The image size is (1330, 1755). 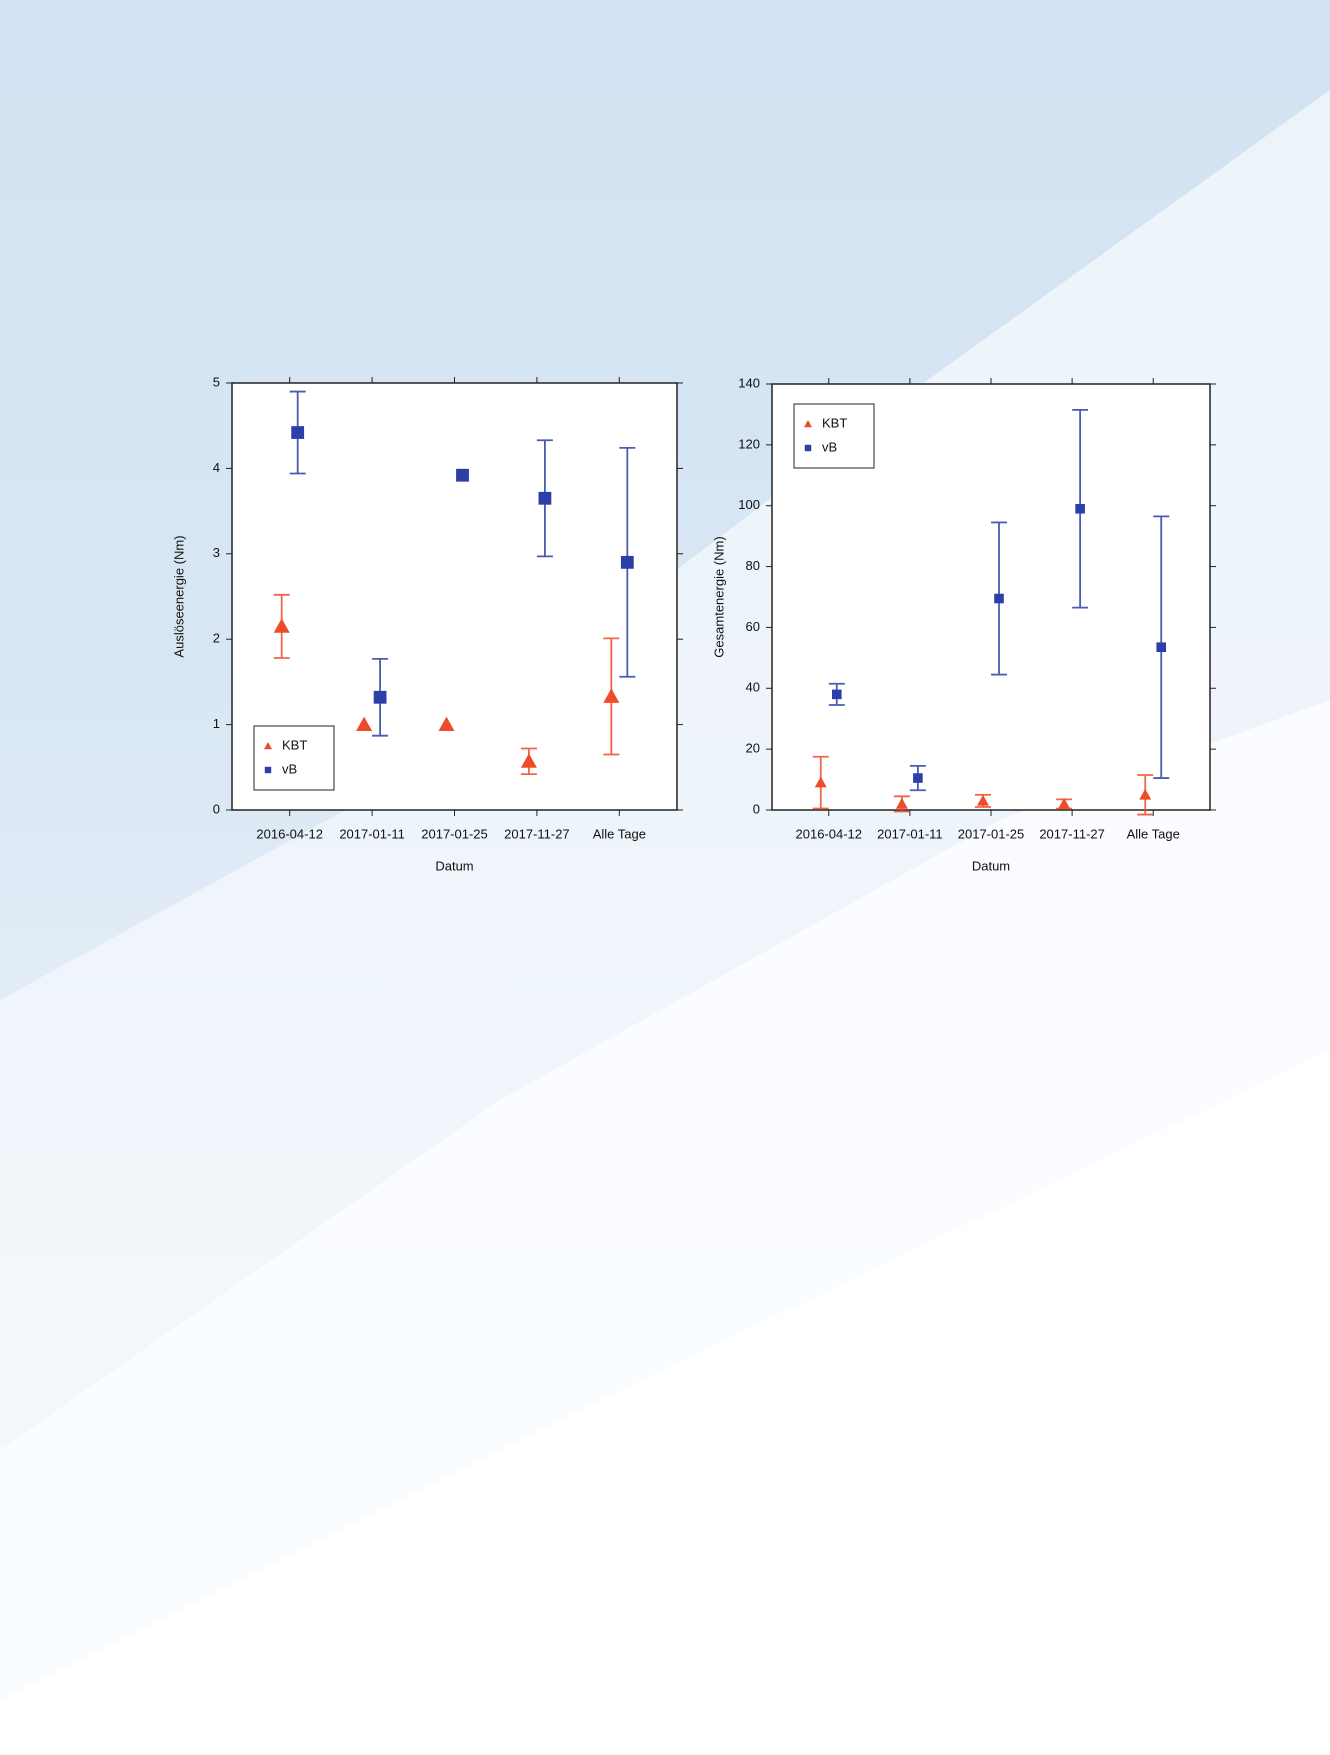 What do you see at coordinates (216, 467) in the screenshot?
I see `y-tick-label: 4` at bounding box center [216, 467].